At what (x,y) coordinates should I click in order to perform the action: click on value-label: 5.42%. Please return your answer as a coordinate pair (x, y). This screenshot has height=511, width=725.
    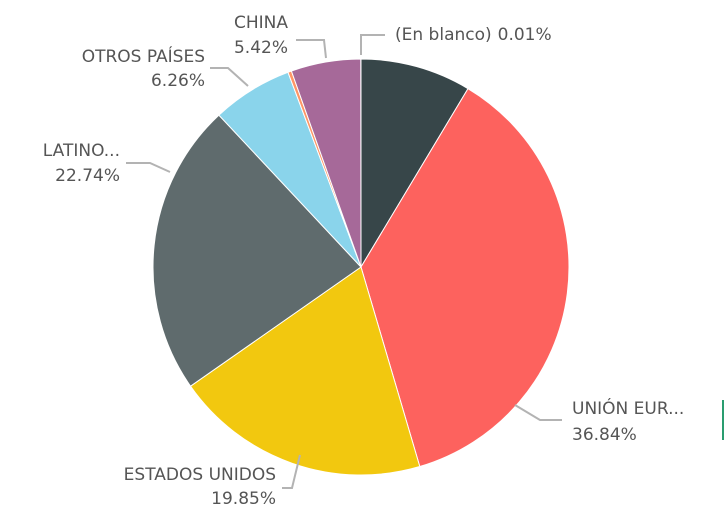
    Looking at the image, I should click on (261, 48).